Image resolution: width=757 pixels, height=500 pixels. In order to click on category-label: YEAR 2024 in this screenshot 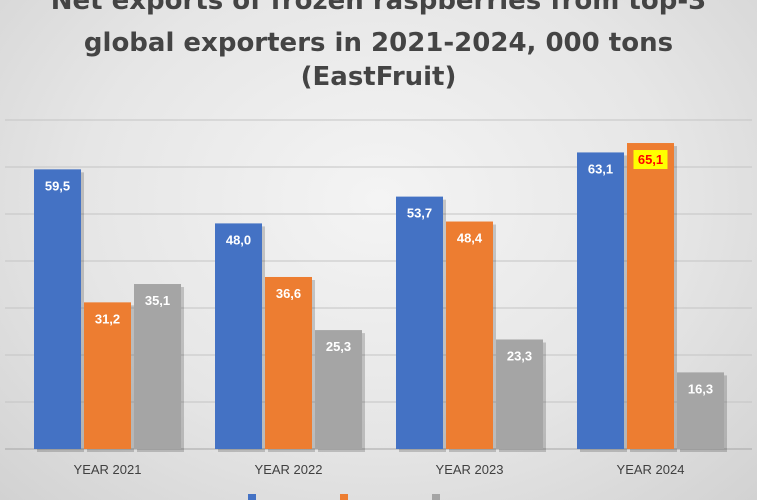, I will do `click(651, 469)`.